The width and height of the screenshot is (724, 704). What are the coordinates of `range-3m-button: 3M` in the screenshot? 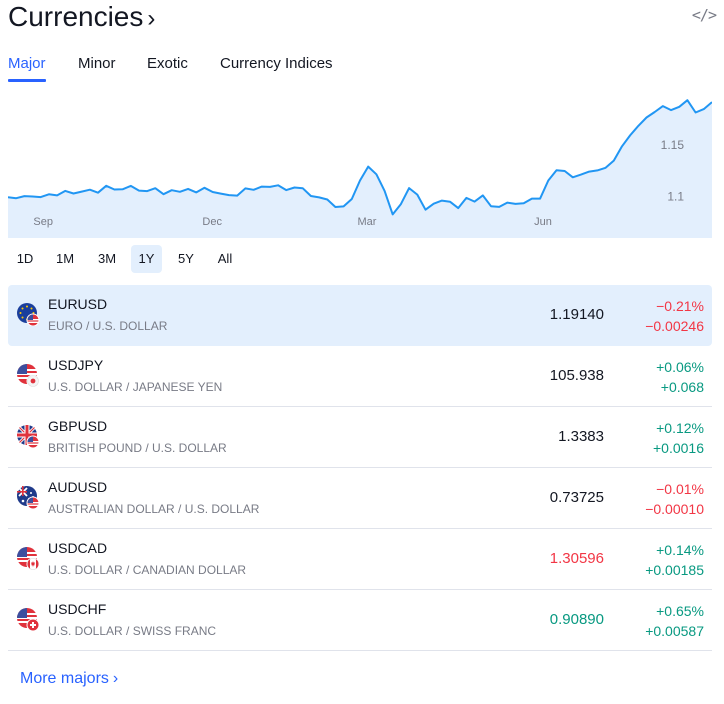 It's located at (107, 258).